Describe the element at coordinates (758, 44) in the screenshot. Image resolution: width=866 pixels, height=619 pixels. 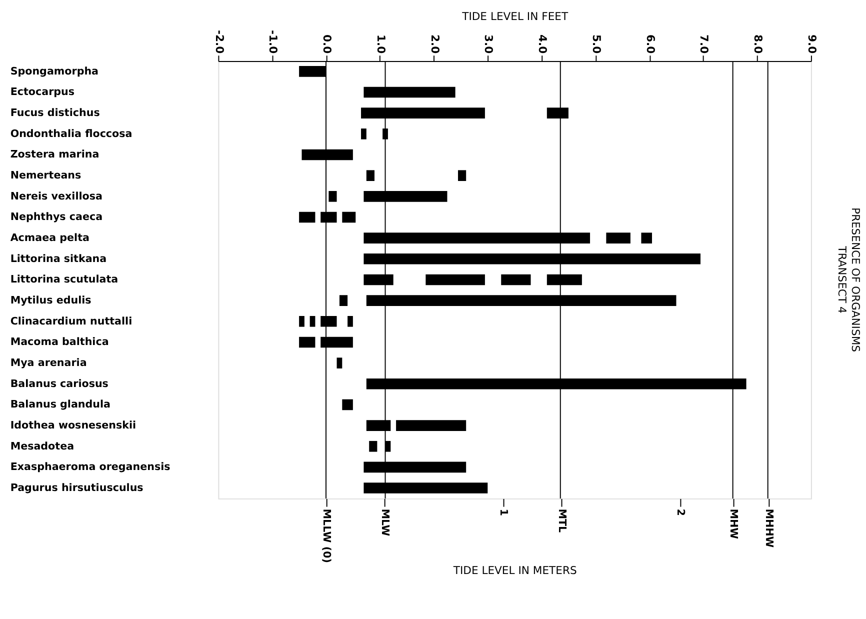
I see `x-tick-label: 8.0` at that location.